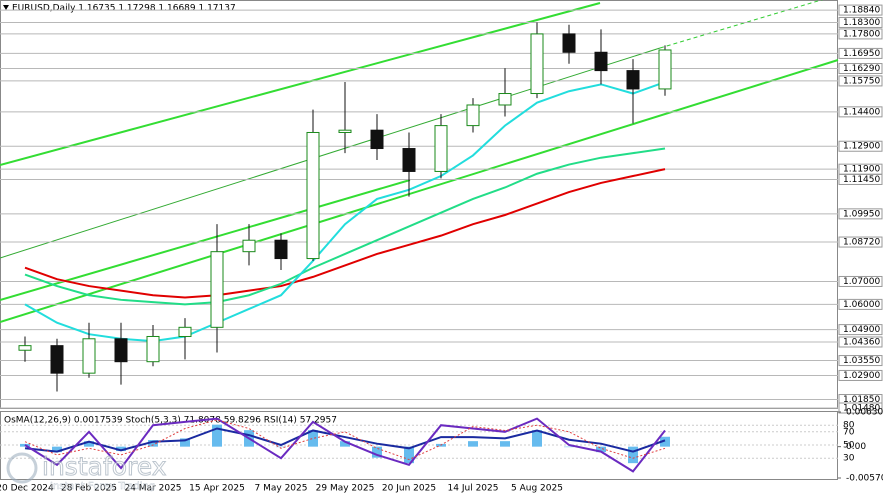 The image size is (883, 494). I want to click on series-line, so click(345, 445).